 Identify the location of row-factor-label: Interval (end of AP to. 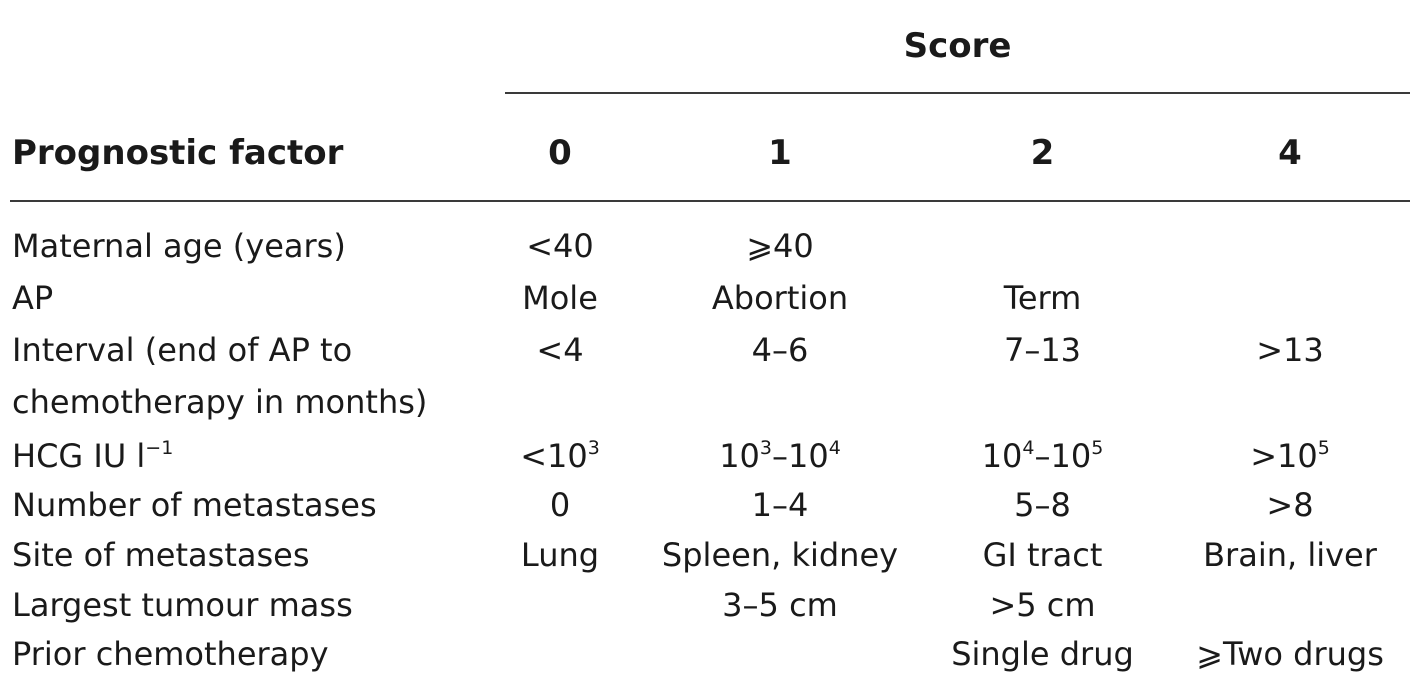
(182, 350).